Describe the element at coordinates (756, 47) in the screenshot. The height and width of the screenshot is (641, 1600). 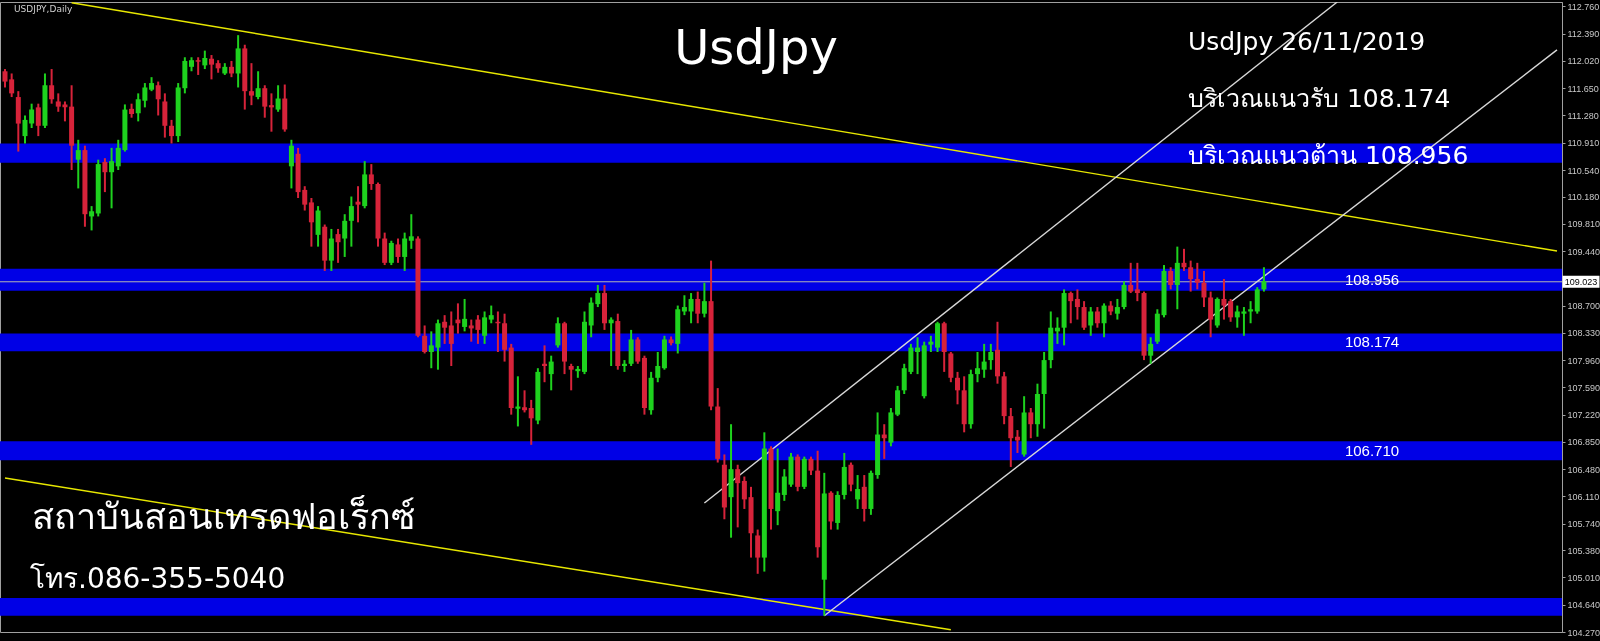
I see `chart-title: UsdJpy` at that location.